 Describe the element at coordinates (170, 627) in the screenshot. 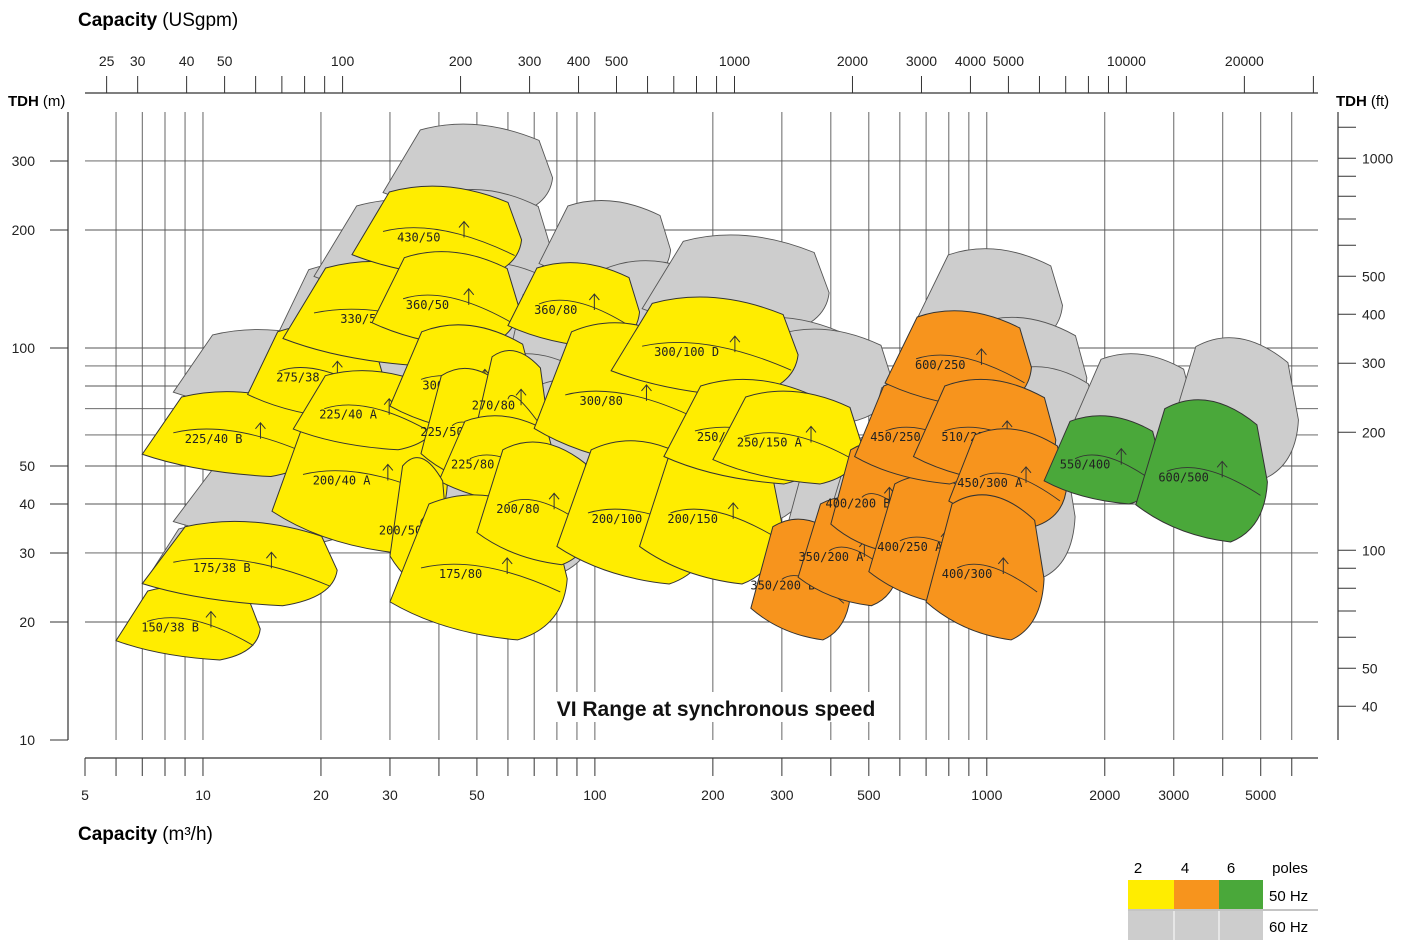

I see `region-label-0: 150/38 B` at that location.